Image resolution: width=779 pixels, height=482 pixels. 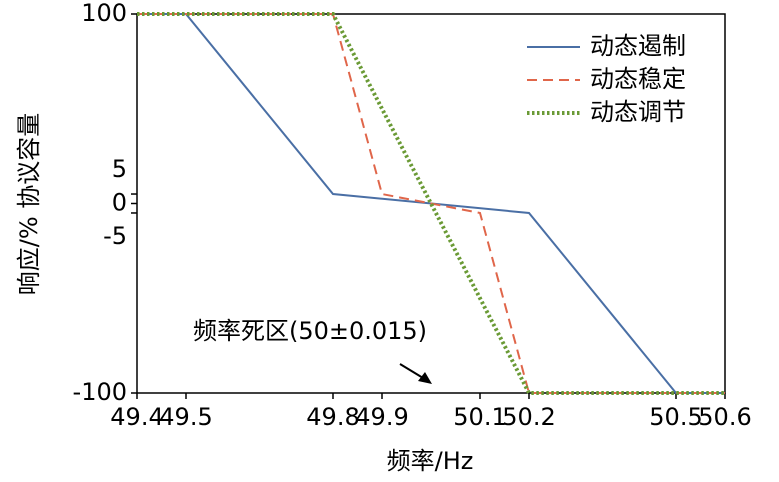 What do you see at coordinates (724, 417) in the screenshot?
I see `x-tick-label: 50.6` at bounding box center [724, 417].